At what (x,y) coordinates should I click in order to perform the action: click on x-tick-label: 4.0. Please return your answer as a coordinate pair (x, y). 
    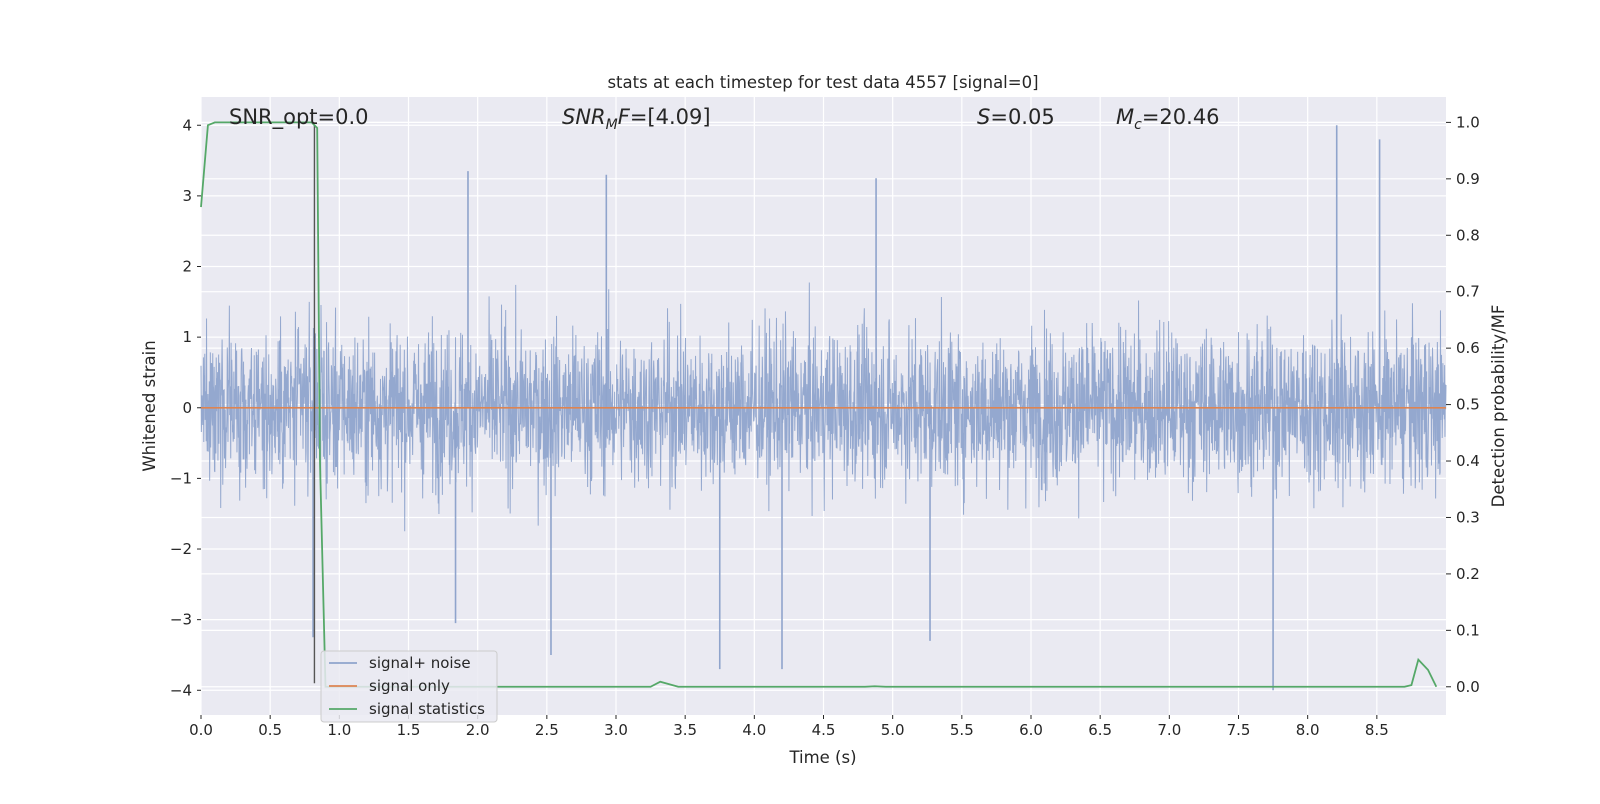
    Looking at the image, I should click on (754, 730).